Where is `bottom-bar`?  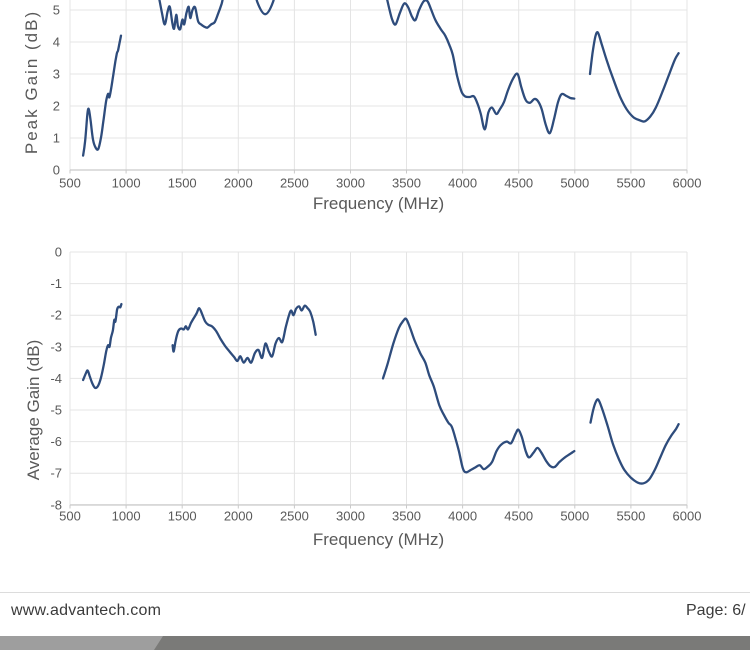
bottom-bar is located at coordinates (375, 643).